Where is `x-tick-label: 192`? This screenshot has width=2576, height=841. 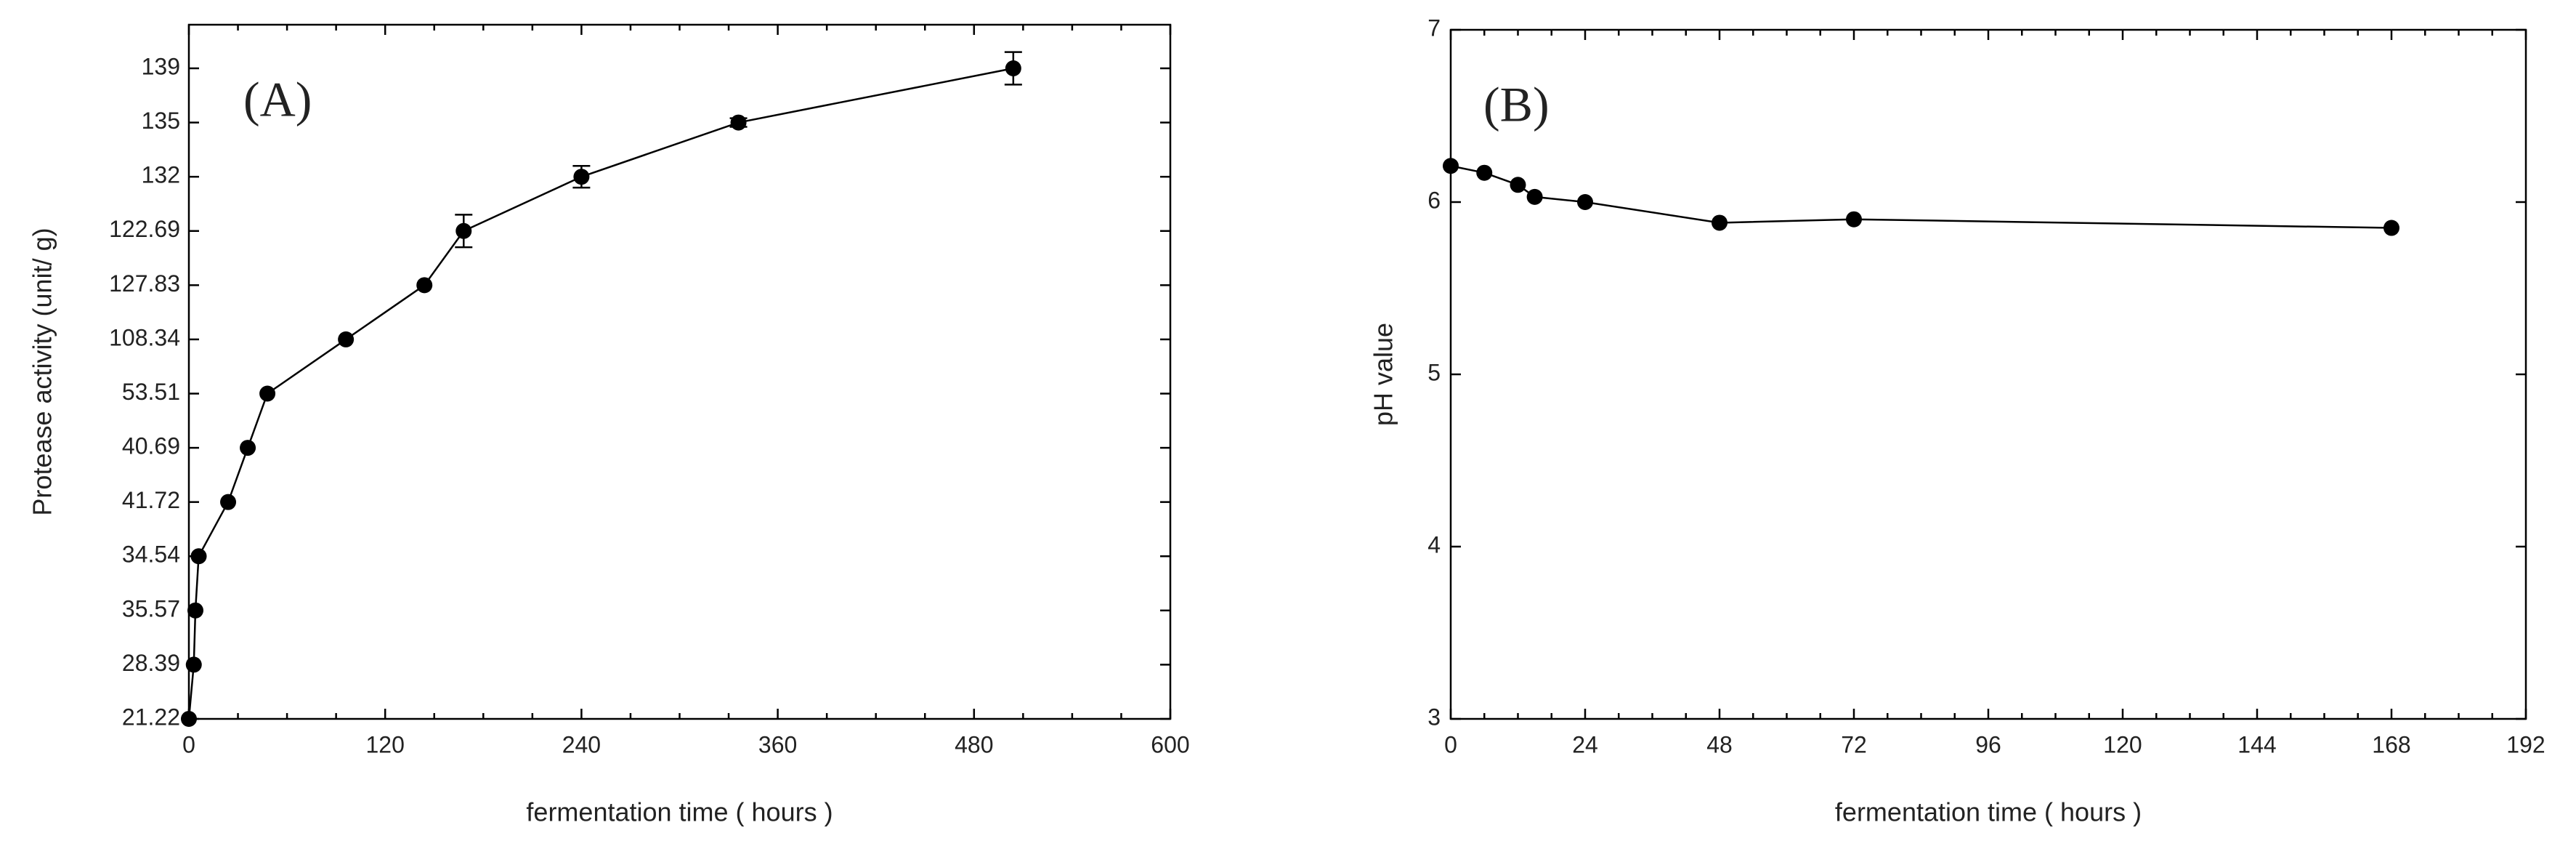 x-tick-label: 192 is located at coordinates (2525, 744).